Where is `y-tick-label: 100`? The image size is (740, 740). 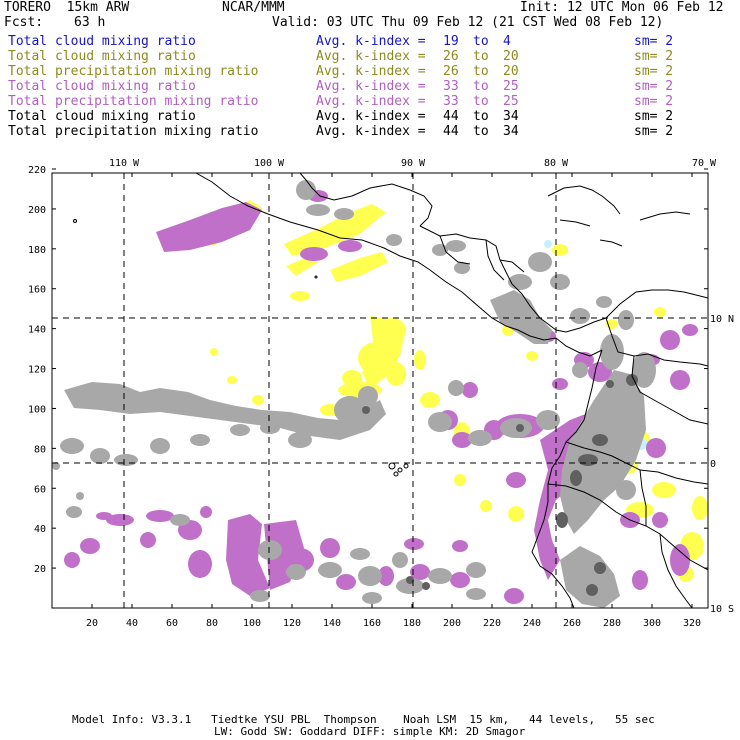
y-tick-label: 100 is located at coordinates (37, 409).